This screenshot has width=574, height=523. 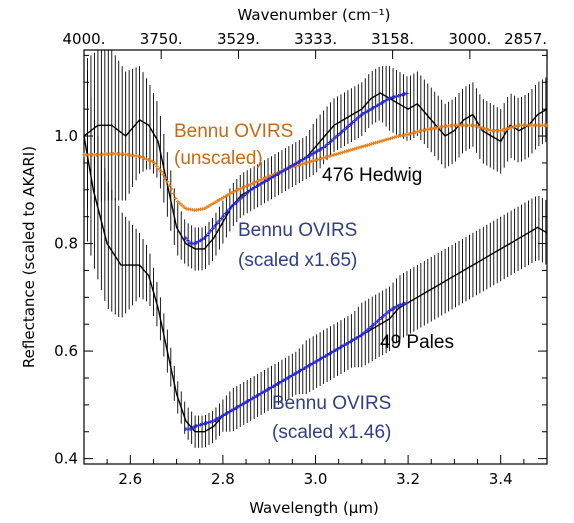 I want to click on annotation-ovirs-165-line1: Bennu OVIRS, so click(x=297, y=230).